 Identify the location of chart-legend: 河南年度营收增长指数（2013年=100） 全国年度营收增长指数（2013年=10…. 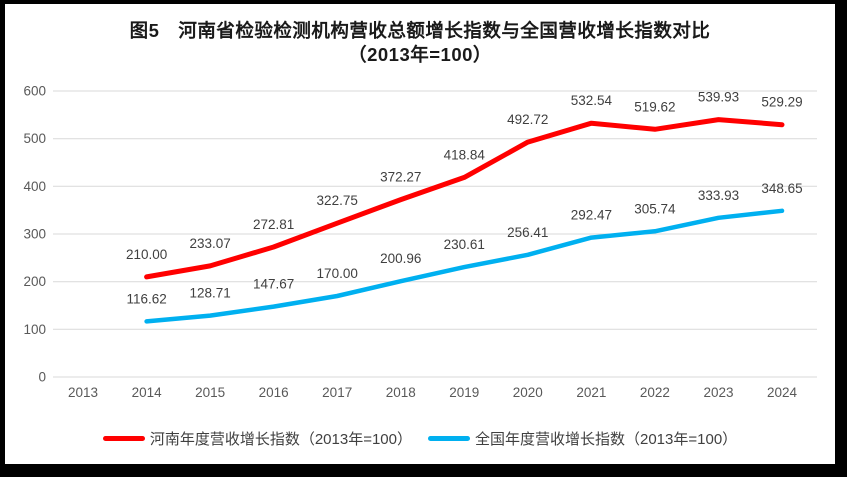
(420, 438).